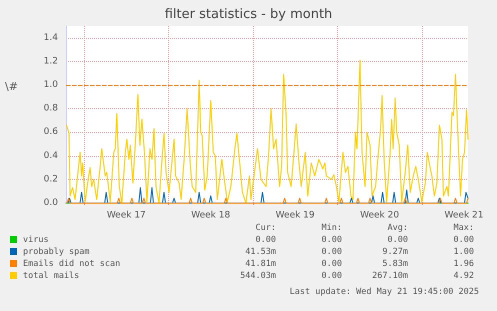  I want to click on text: 544.03m, so click(257, 276).